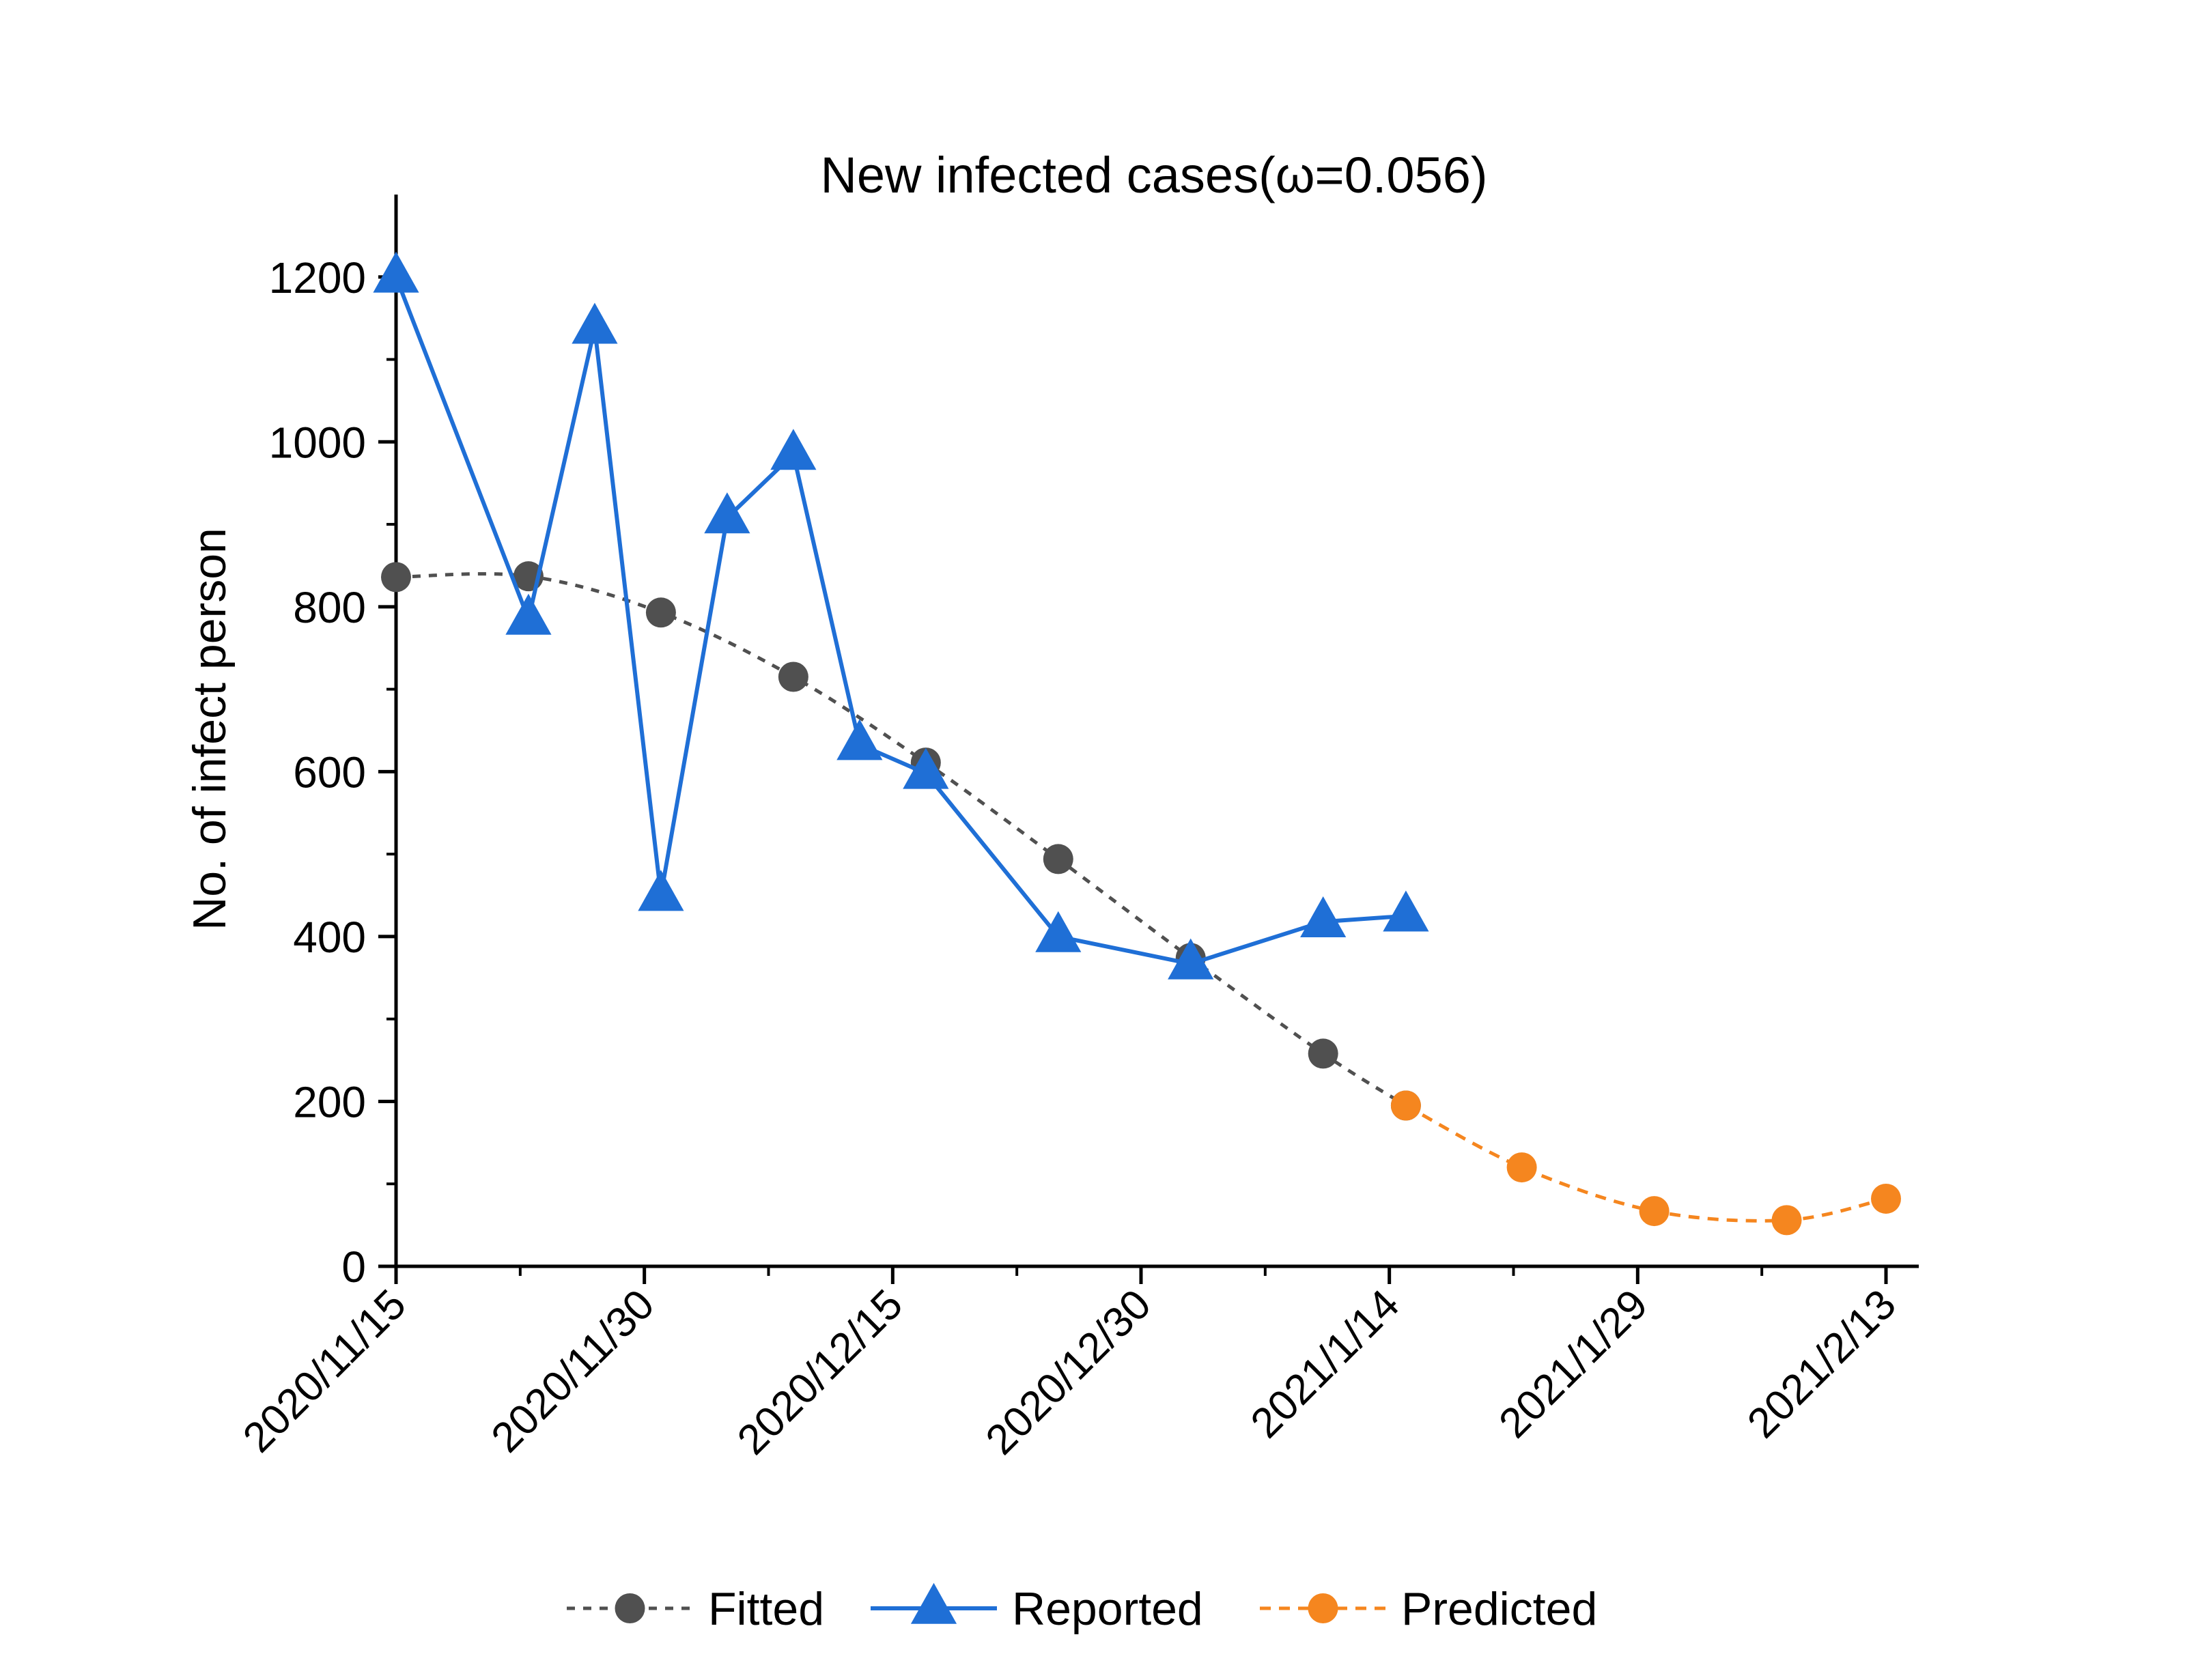  What do you see at coordinates (329, 1101) in the screenshot?
I see `y-tick-label: 200` at bounding box center [329, 1101].